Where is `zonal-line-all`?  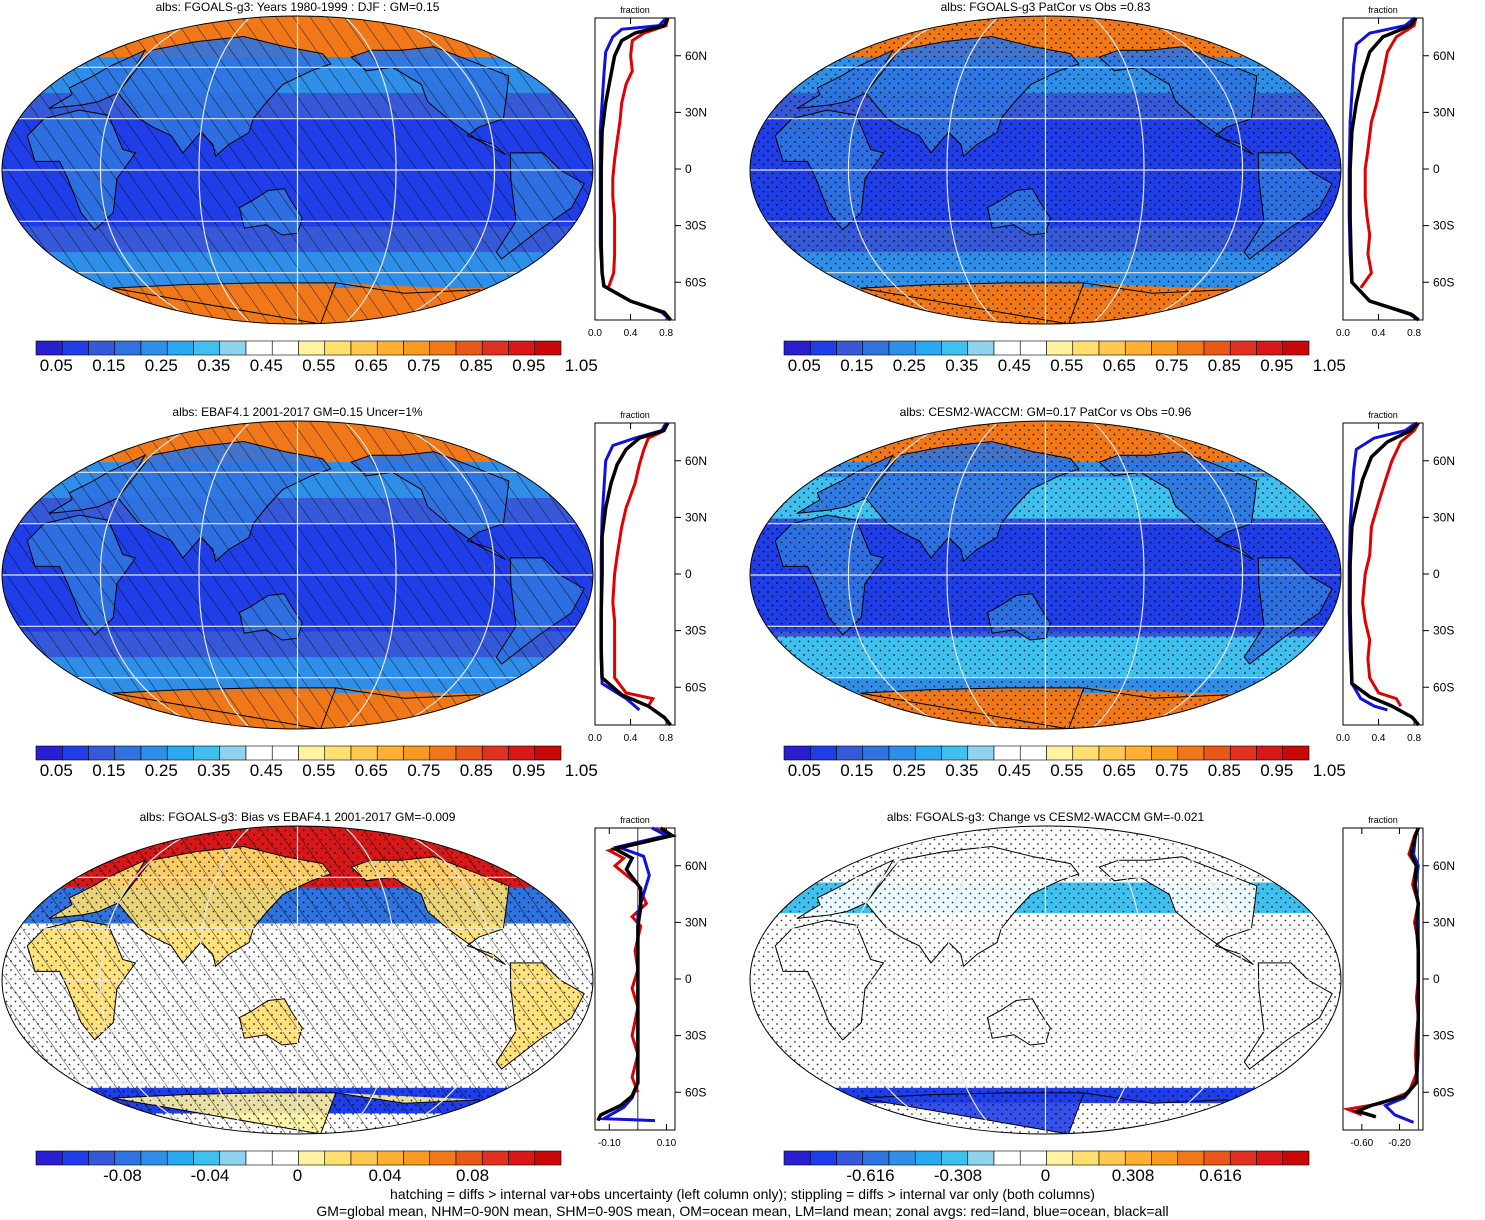 zonal-line-all is located at coordinates (635, 169).